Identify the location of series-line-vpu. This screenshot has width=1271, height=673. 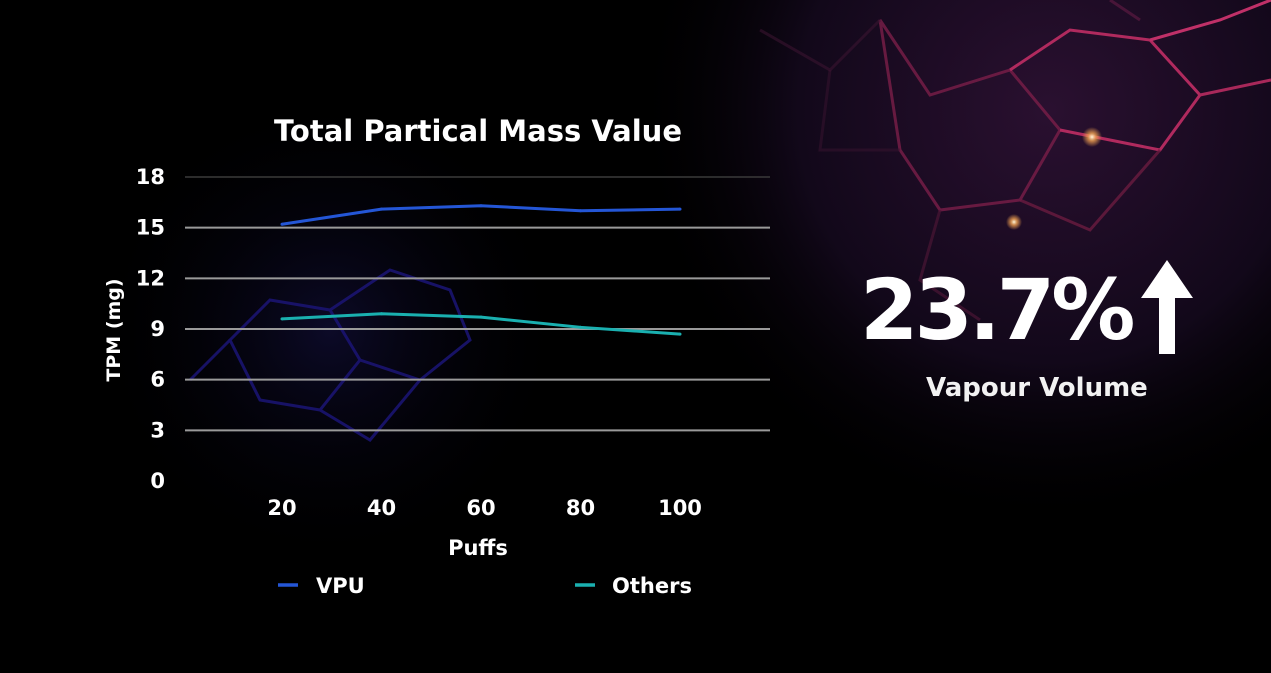
(481, 215).